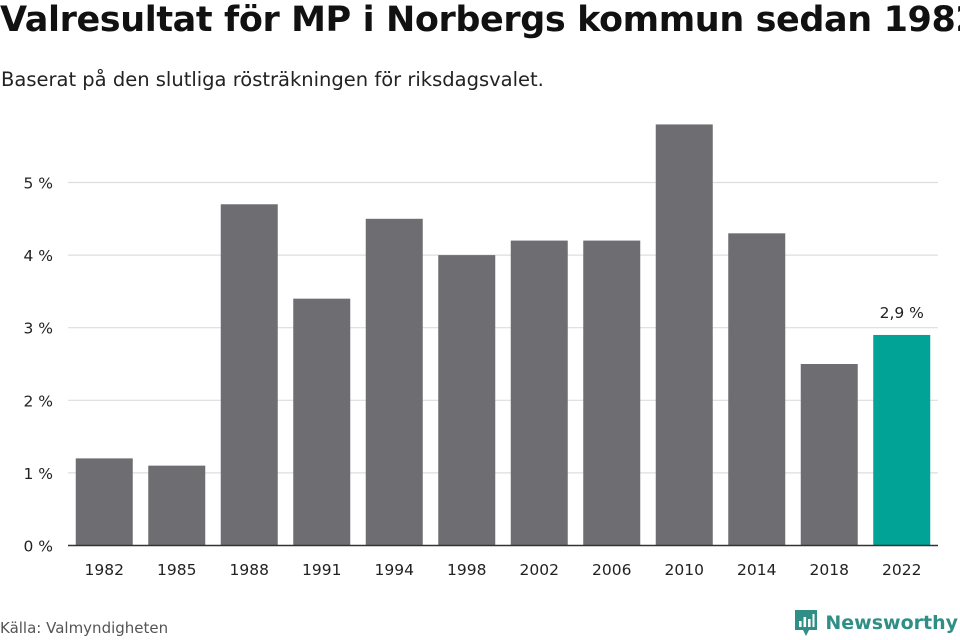 The height and width of the screenshot is (640, 960). What do you see at coordinates (38, 401) in the screenshot?
I see `y-tick-label: 2 %` at bounding box center [38, 401].